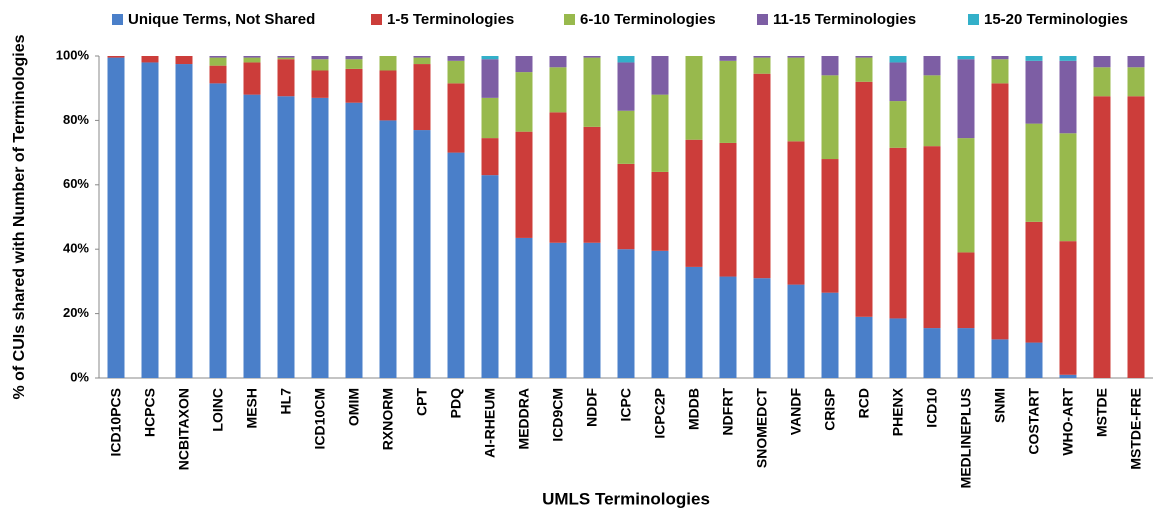 Image resolution: width=1156 pixels, height=511 pixels. Describe the element at coordinates (320, 418) in the screenshot. I see `x-tick-label: ICD10CM` at that location.